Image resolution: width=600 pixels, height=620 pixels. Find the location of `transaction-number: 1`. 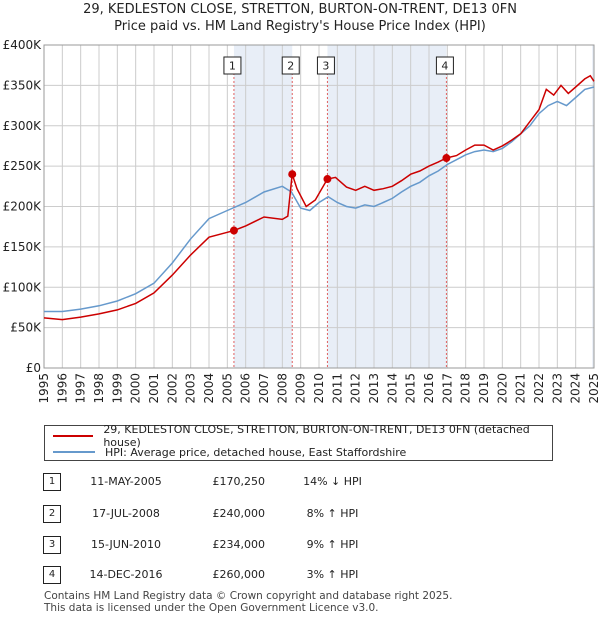

transaction-number: 1 is located at coordinates (52, 482).